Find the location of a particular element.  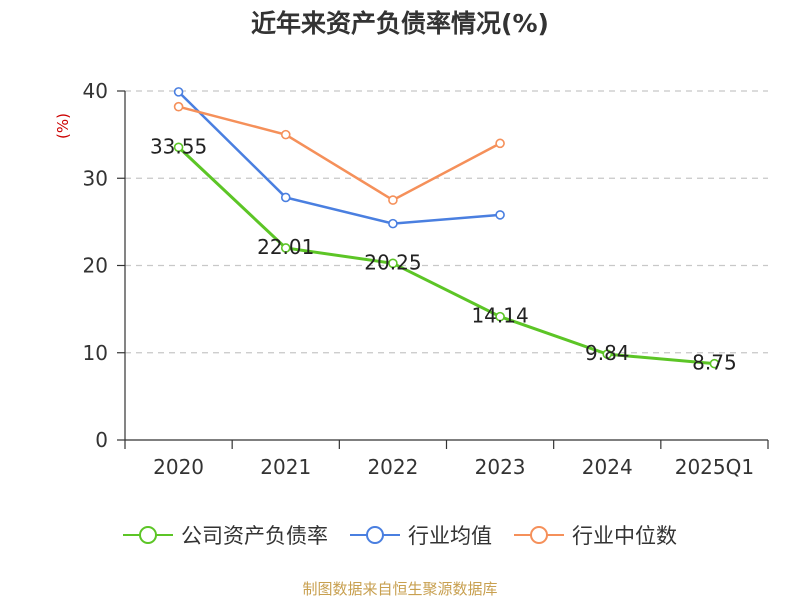

data-label: 20.25 is located at coordinates (392, 262).